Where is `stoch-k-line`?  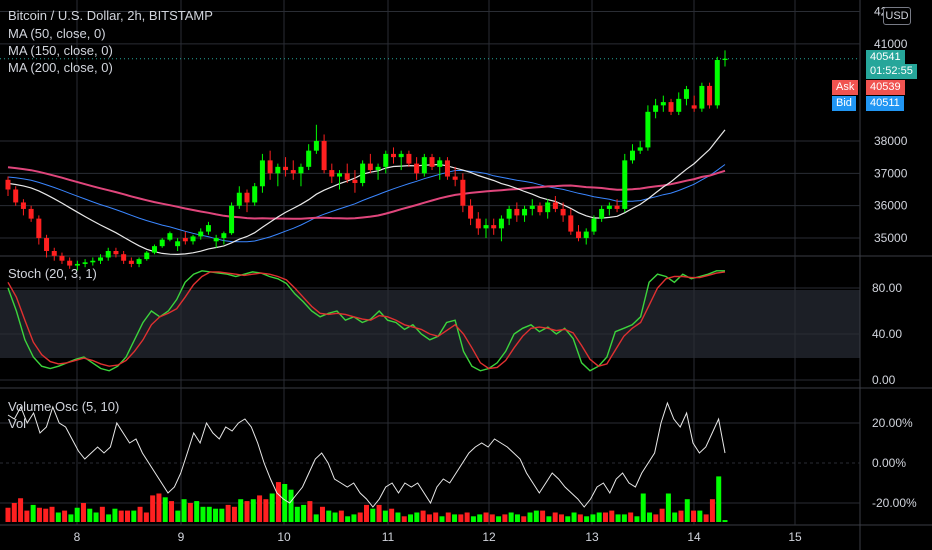
stoch-k-line is located at coordinates (366, 321).